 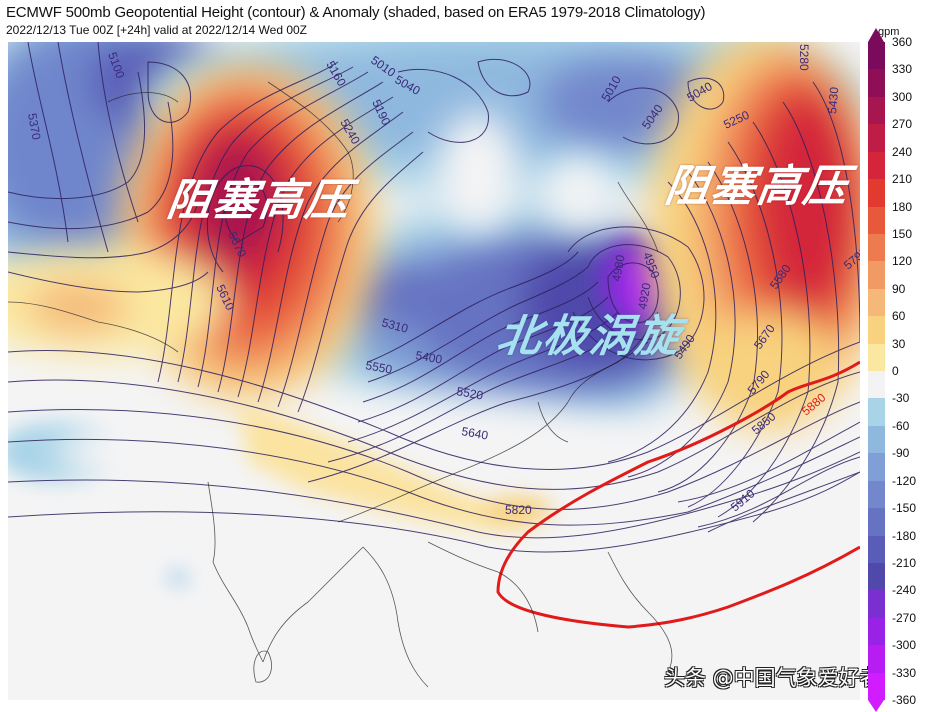 I want to click on colorbar-tick-label: -120, so click(x=904, y=480).